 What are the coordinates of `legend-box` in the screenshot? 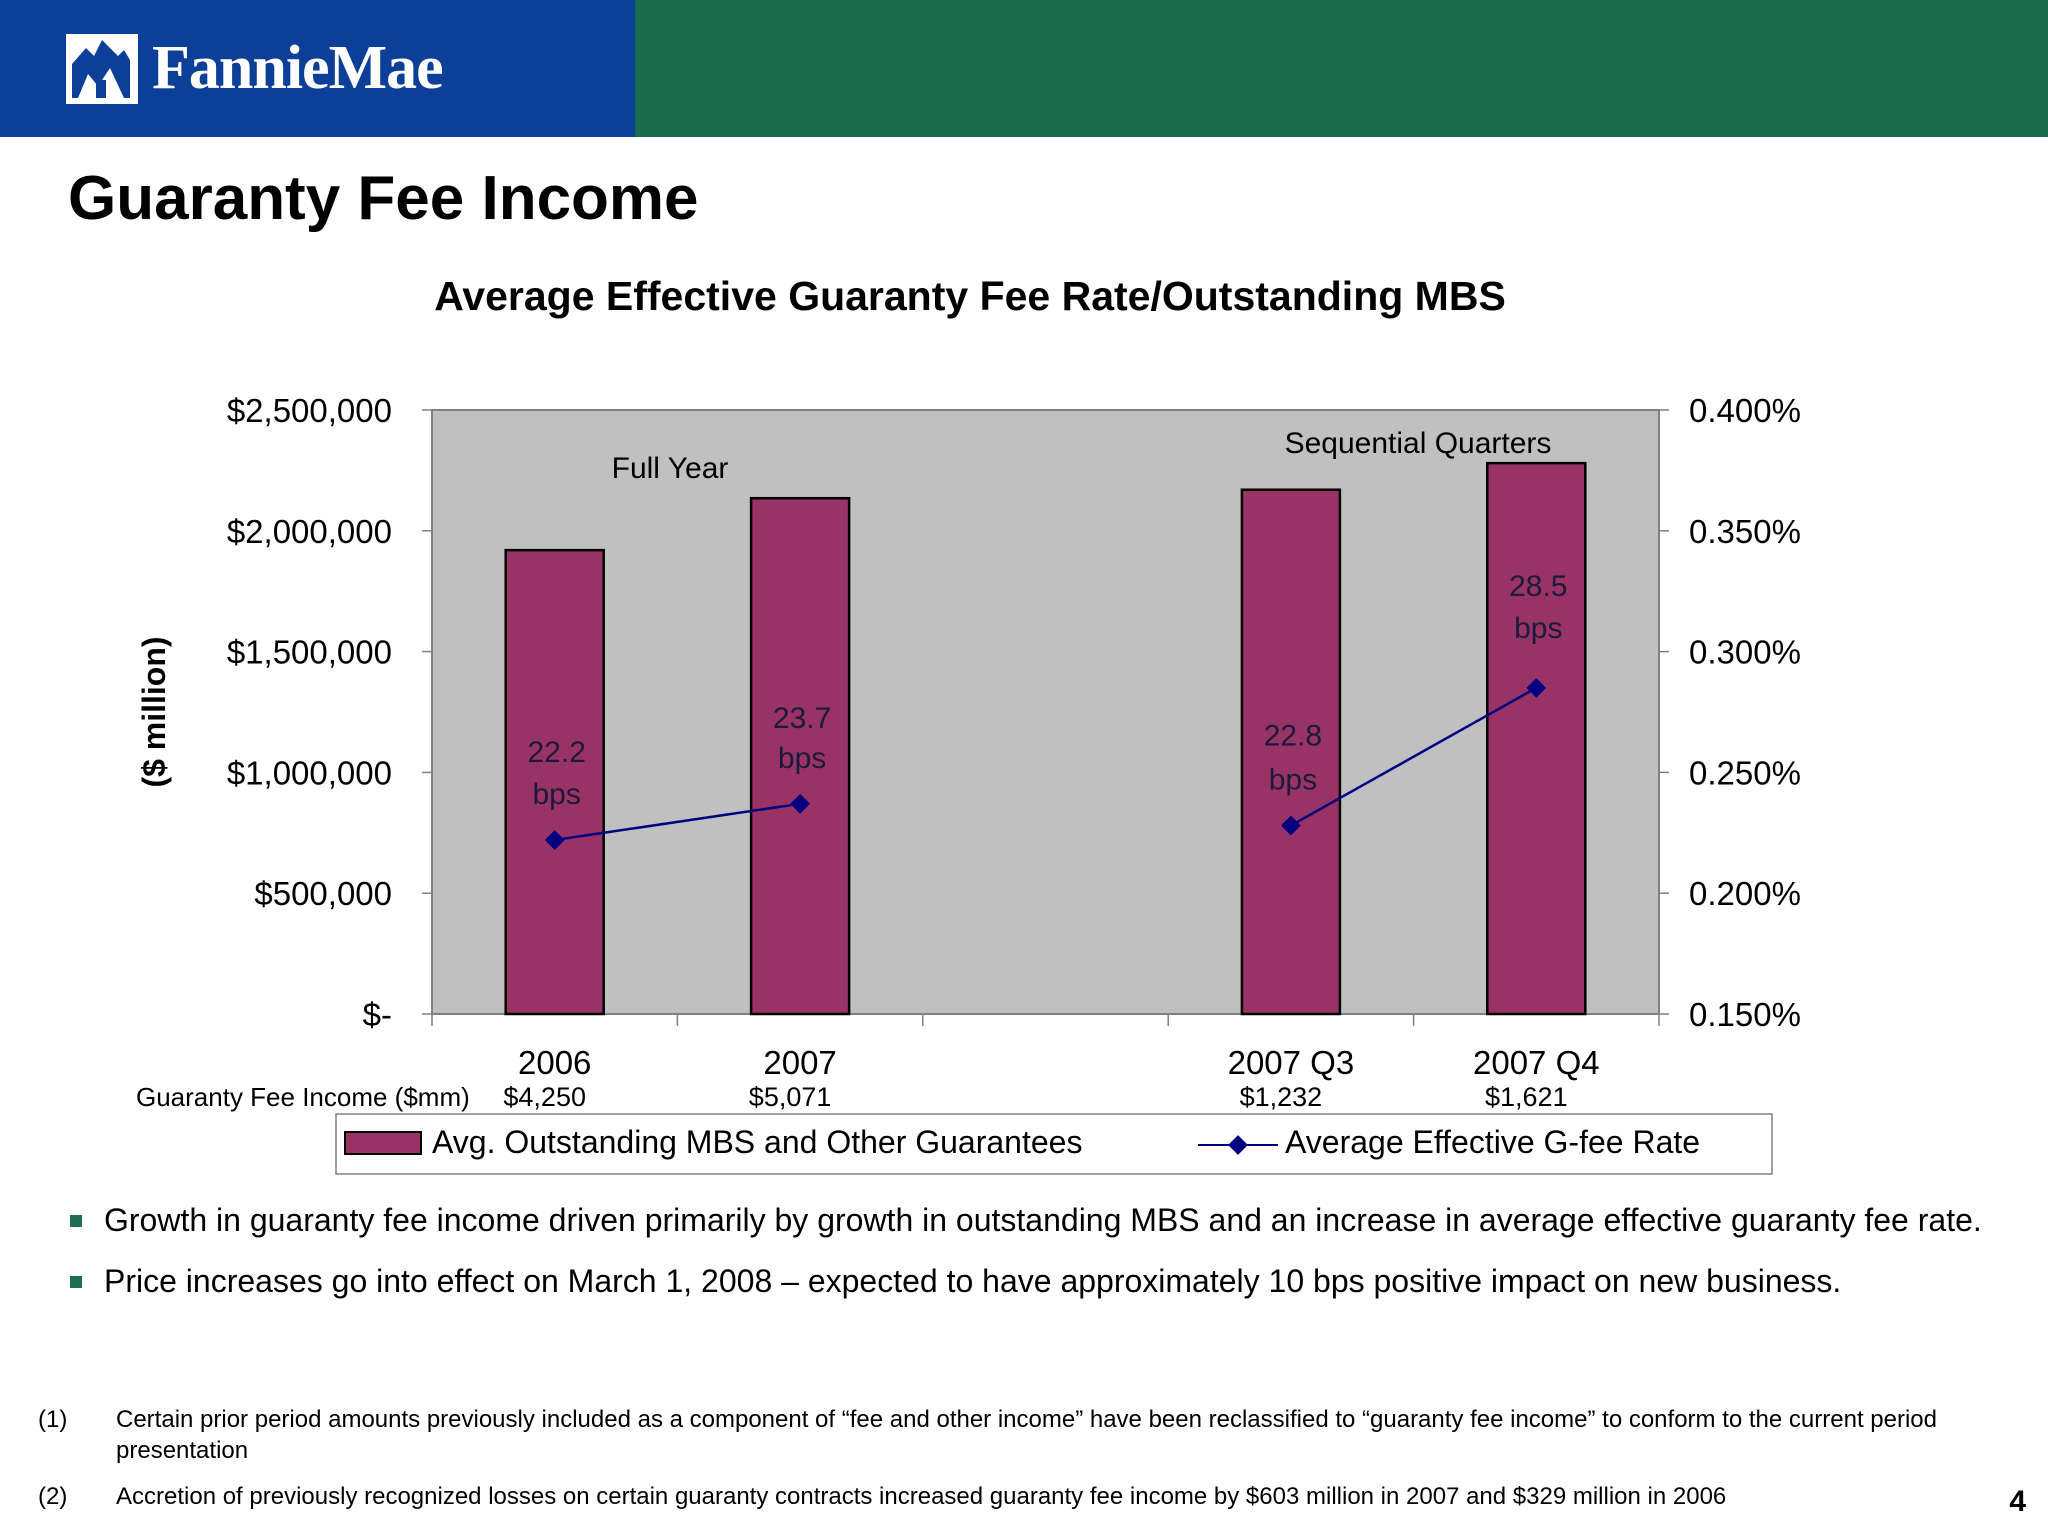 It's located at (1054, 1144).